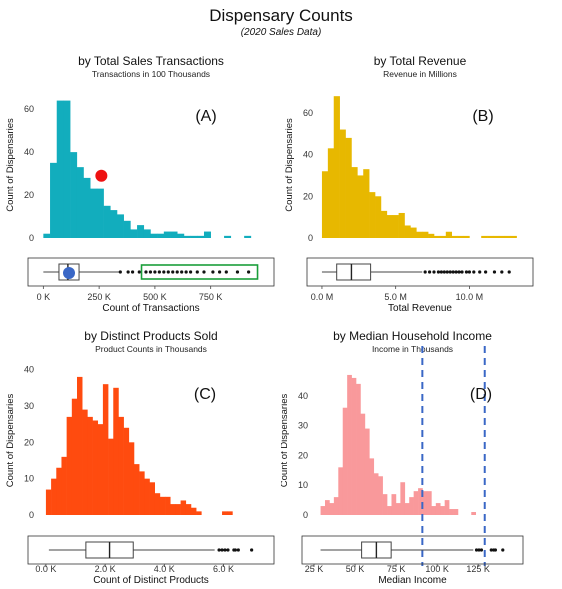 This screenshot has height=589, width=562. I want to click on panel-tag-label: (A), so click(205, 116).